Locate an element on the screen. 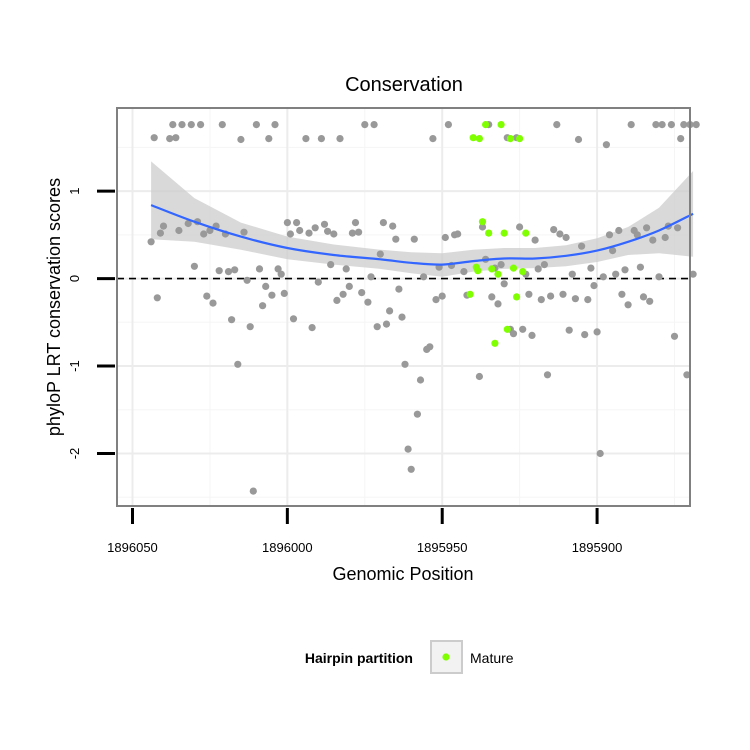  x-tick-label: 1895950 is located at coordinates (442, 547).